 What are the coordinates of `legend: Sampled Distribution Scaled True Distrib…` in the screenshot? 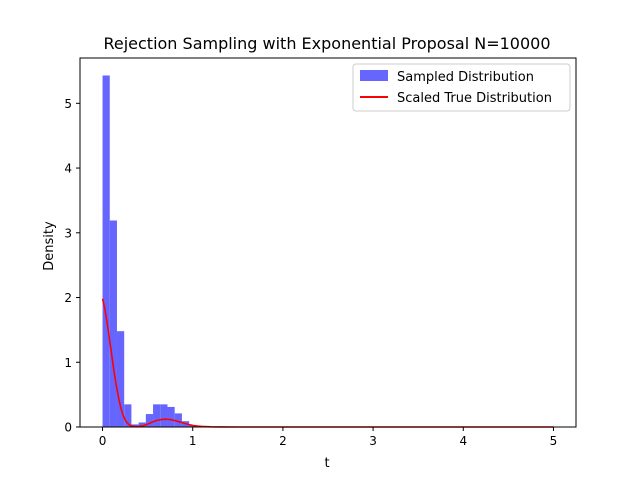 It's located at (461, 87).